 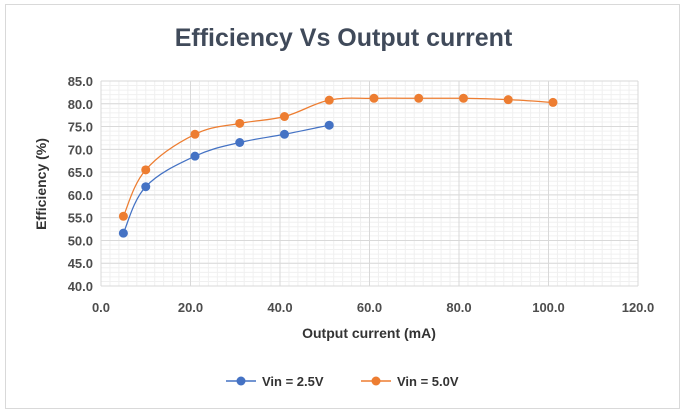 I want to click on y-tick-label: 80.0, so click(x=80, y=104).